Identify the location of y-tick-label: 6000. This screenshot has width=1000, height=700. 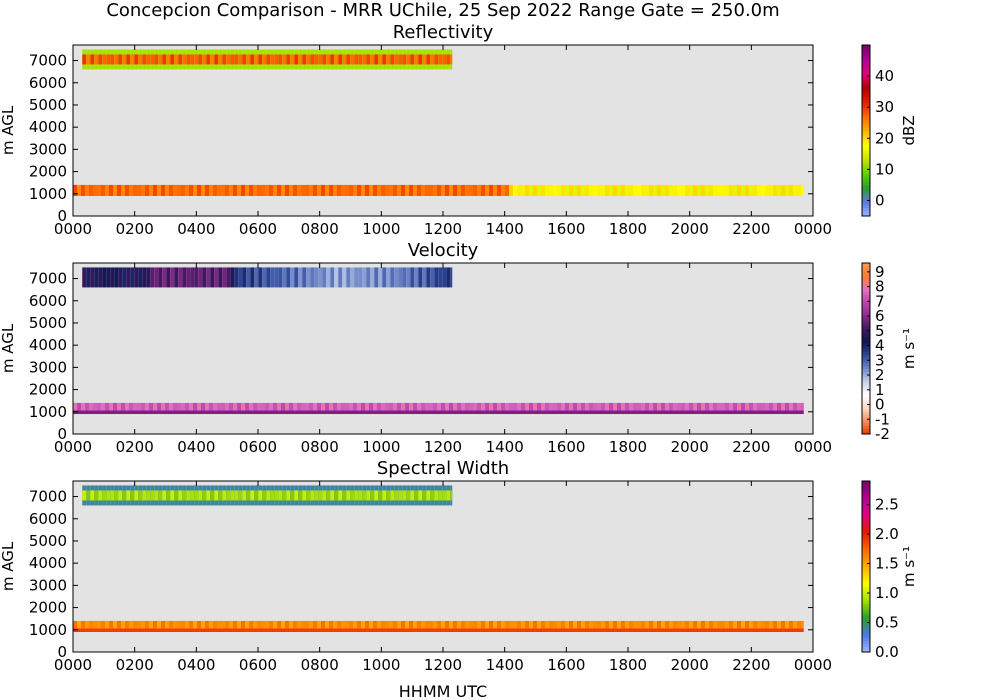
(48, 301).